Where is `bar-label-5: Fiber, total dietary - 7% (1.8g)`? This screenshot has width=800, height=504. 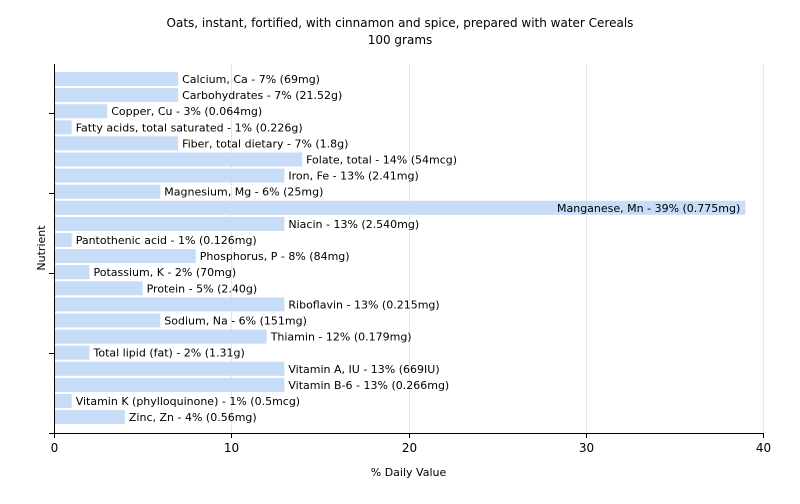 bar-label-5: Fiber, total dietary - 7% (1.8g) is located at coordinates (265, 143).